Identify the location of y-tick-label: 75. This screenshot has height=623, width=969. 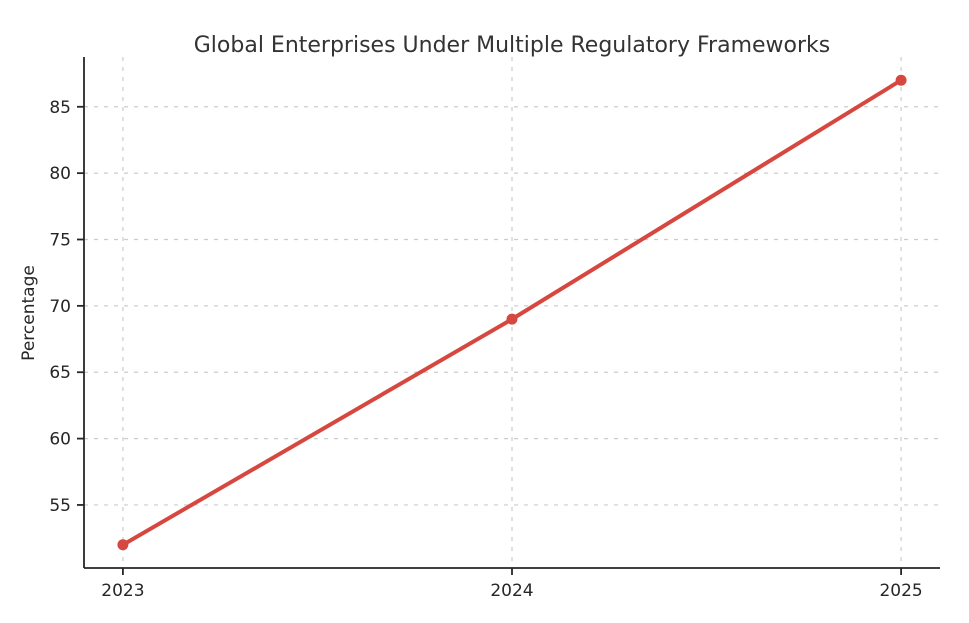
(60, 241).